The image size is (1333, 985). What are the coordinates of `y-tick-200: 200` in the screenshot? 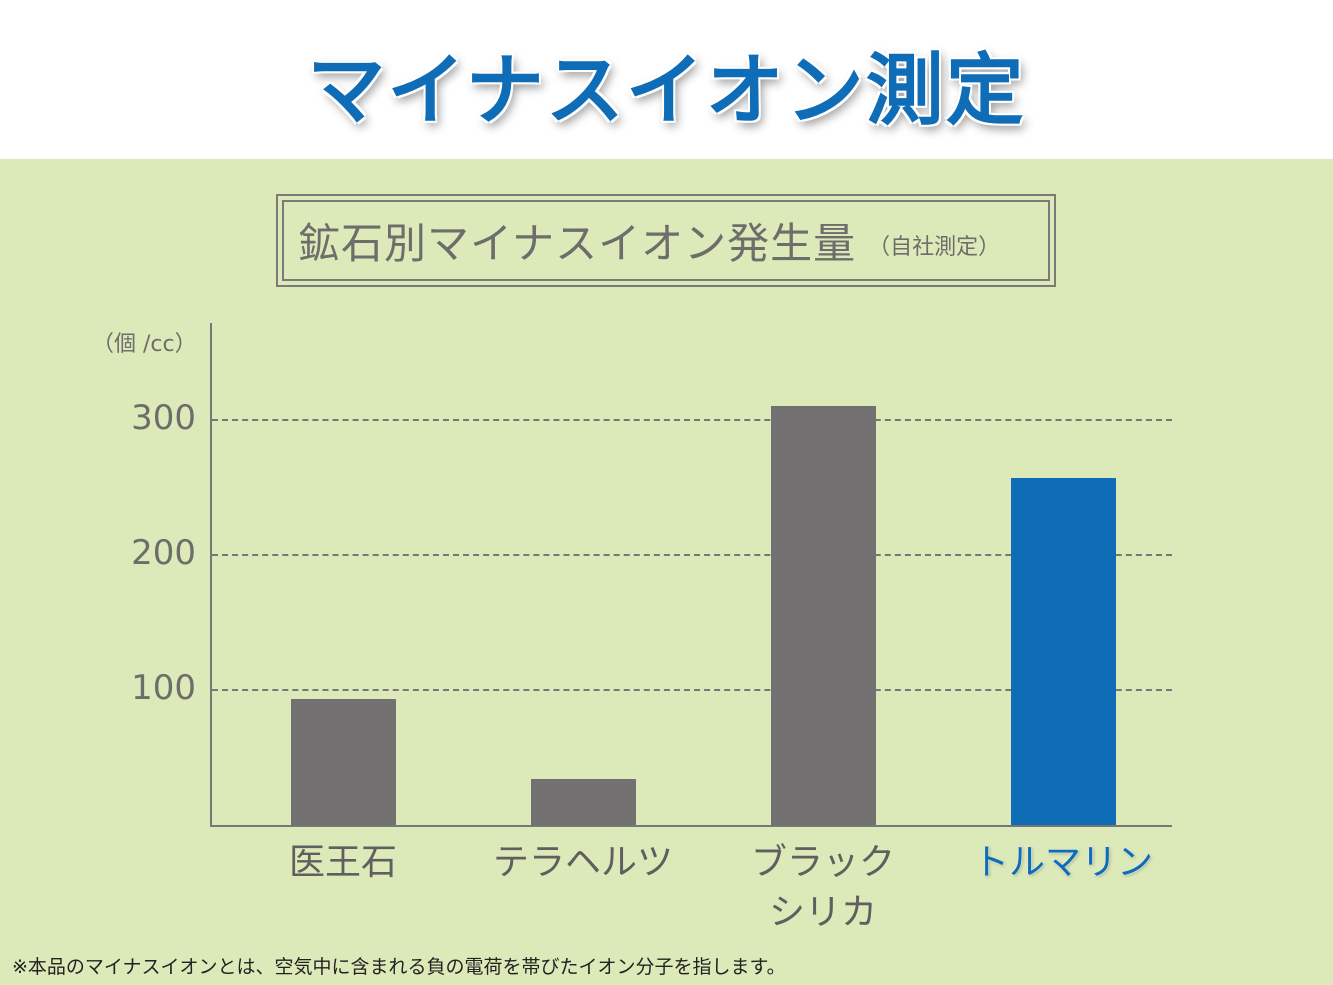 It's located at (163, 553).